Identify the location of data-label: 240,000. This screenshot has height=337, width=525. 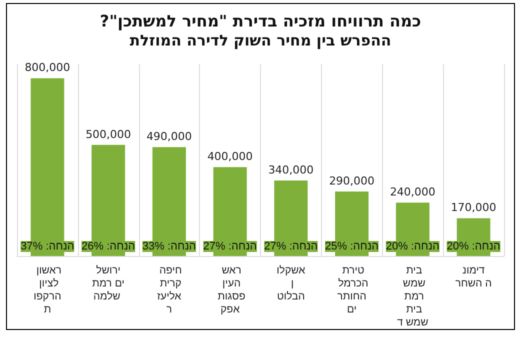
(413, 192).